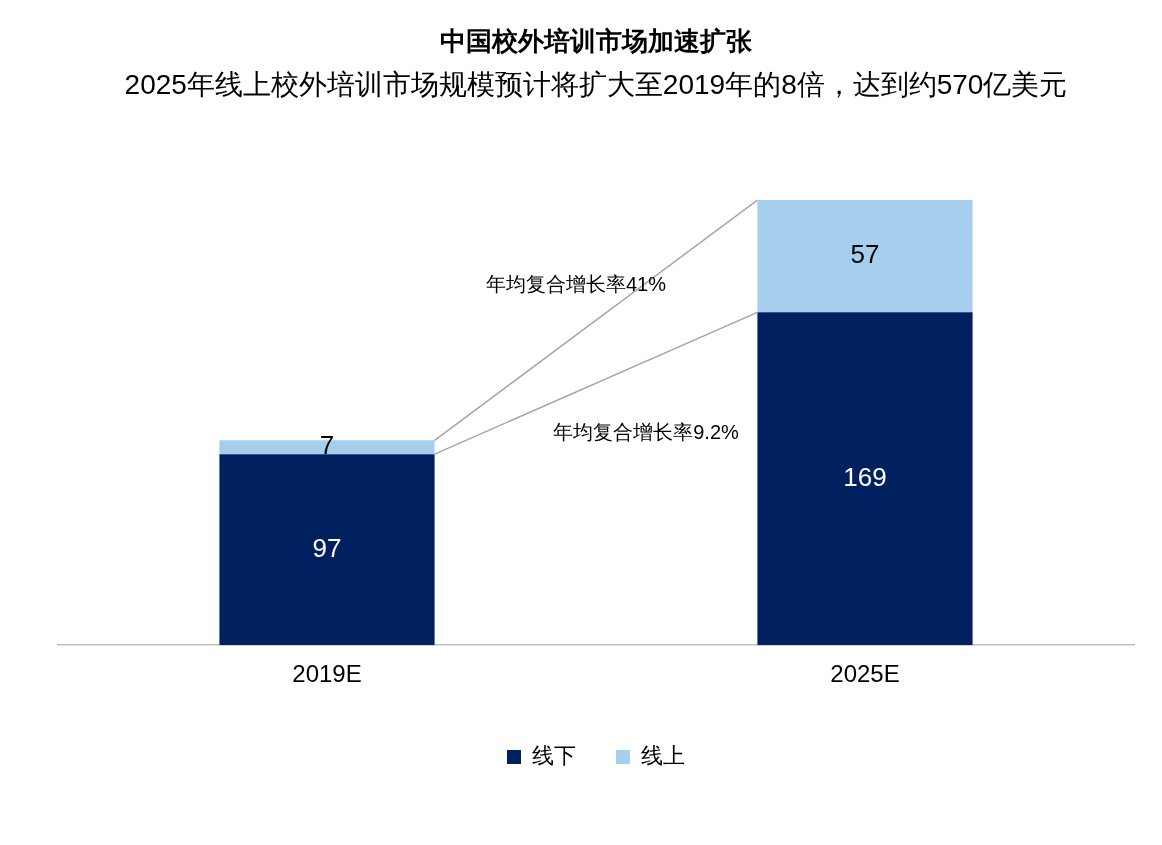 The height and width of the screenshot is (845, 1162). What do you see at coordinates (576, 283) in the screenshot?
I see `annotation: 年均复合增长率41%` at bounding box center [576, 283].